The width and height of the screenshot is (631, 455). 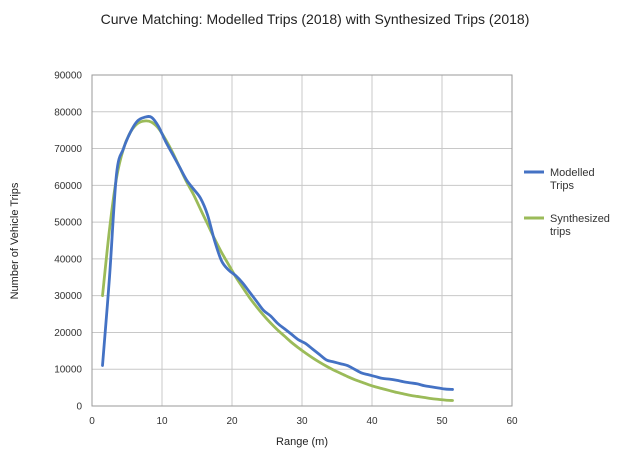 What do you see at coordinates (302, 442) in the screenshot?
I see `x-axis-title: Range (m)` at bounding box center [302, 442].